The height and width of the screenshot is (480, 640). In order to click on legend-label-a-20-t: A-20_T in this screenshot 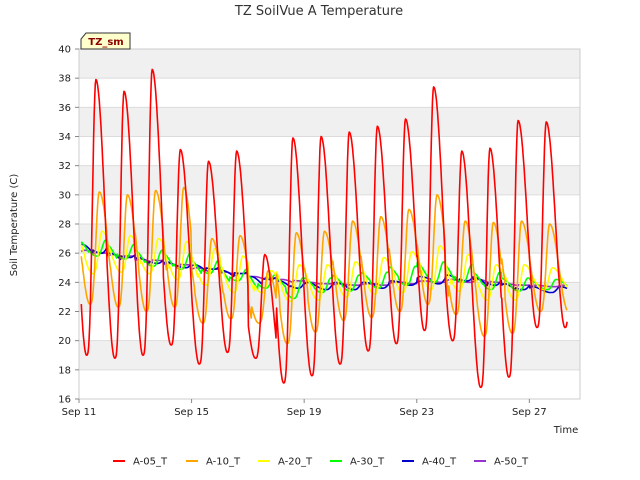, I will do `click(295, 462)`.